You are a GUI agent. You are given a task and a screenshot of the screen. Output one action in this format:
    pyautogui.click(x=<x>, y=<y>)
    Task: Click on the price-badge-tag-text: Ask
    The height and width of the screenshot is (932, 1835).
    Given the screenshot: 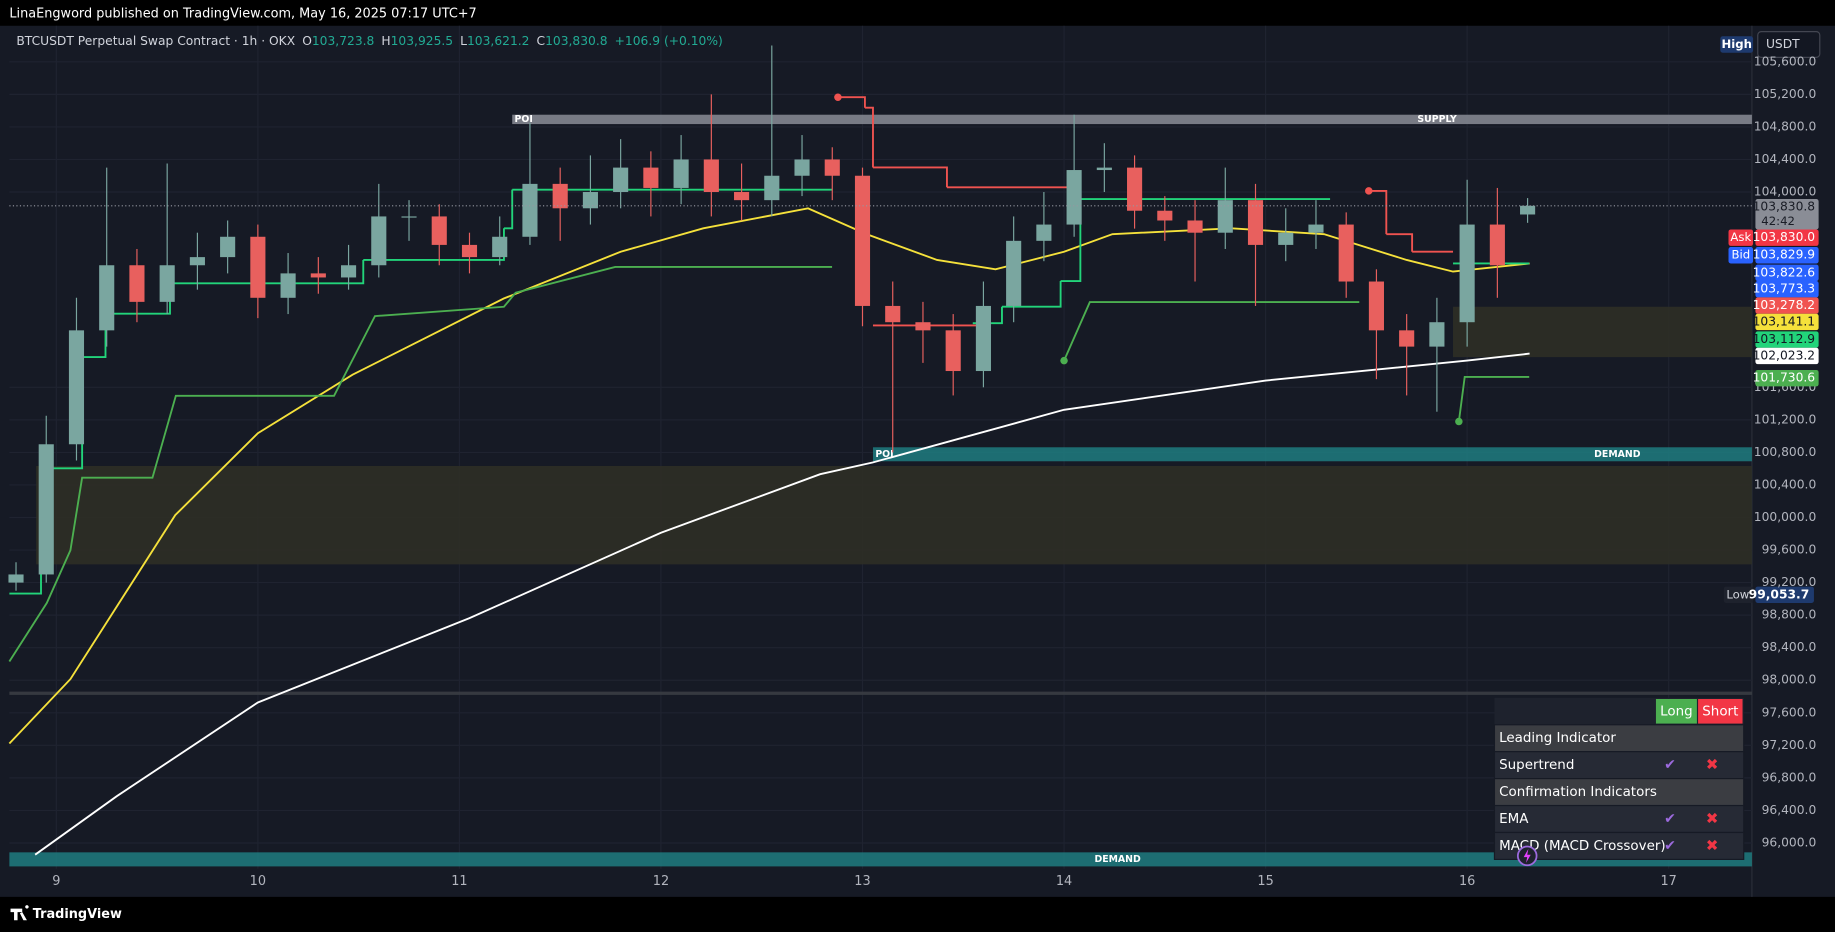 What is the action you would take?
    pyautogui.click(x=1740, y=237)
    